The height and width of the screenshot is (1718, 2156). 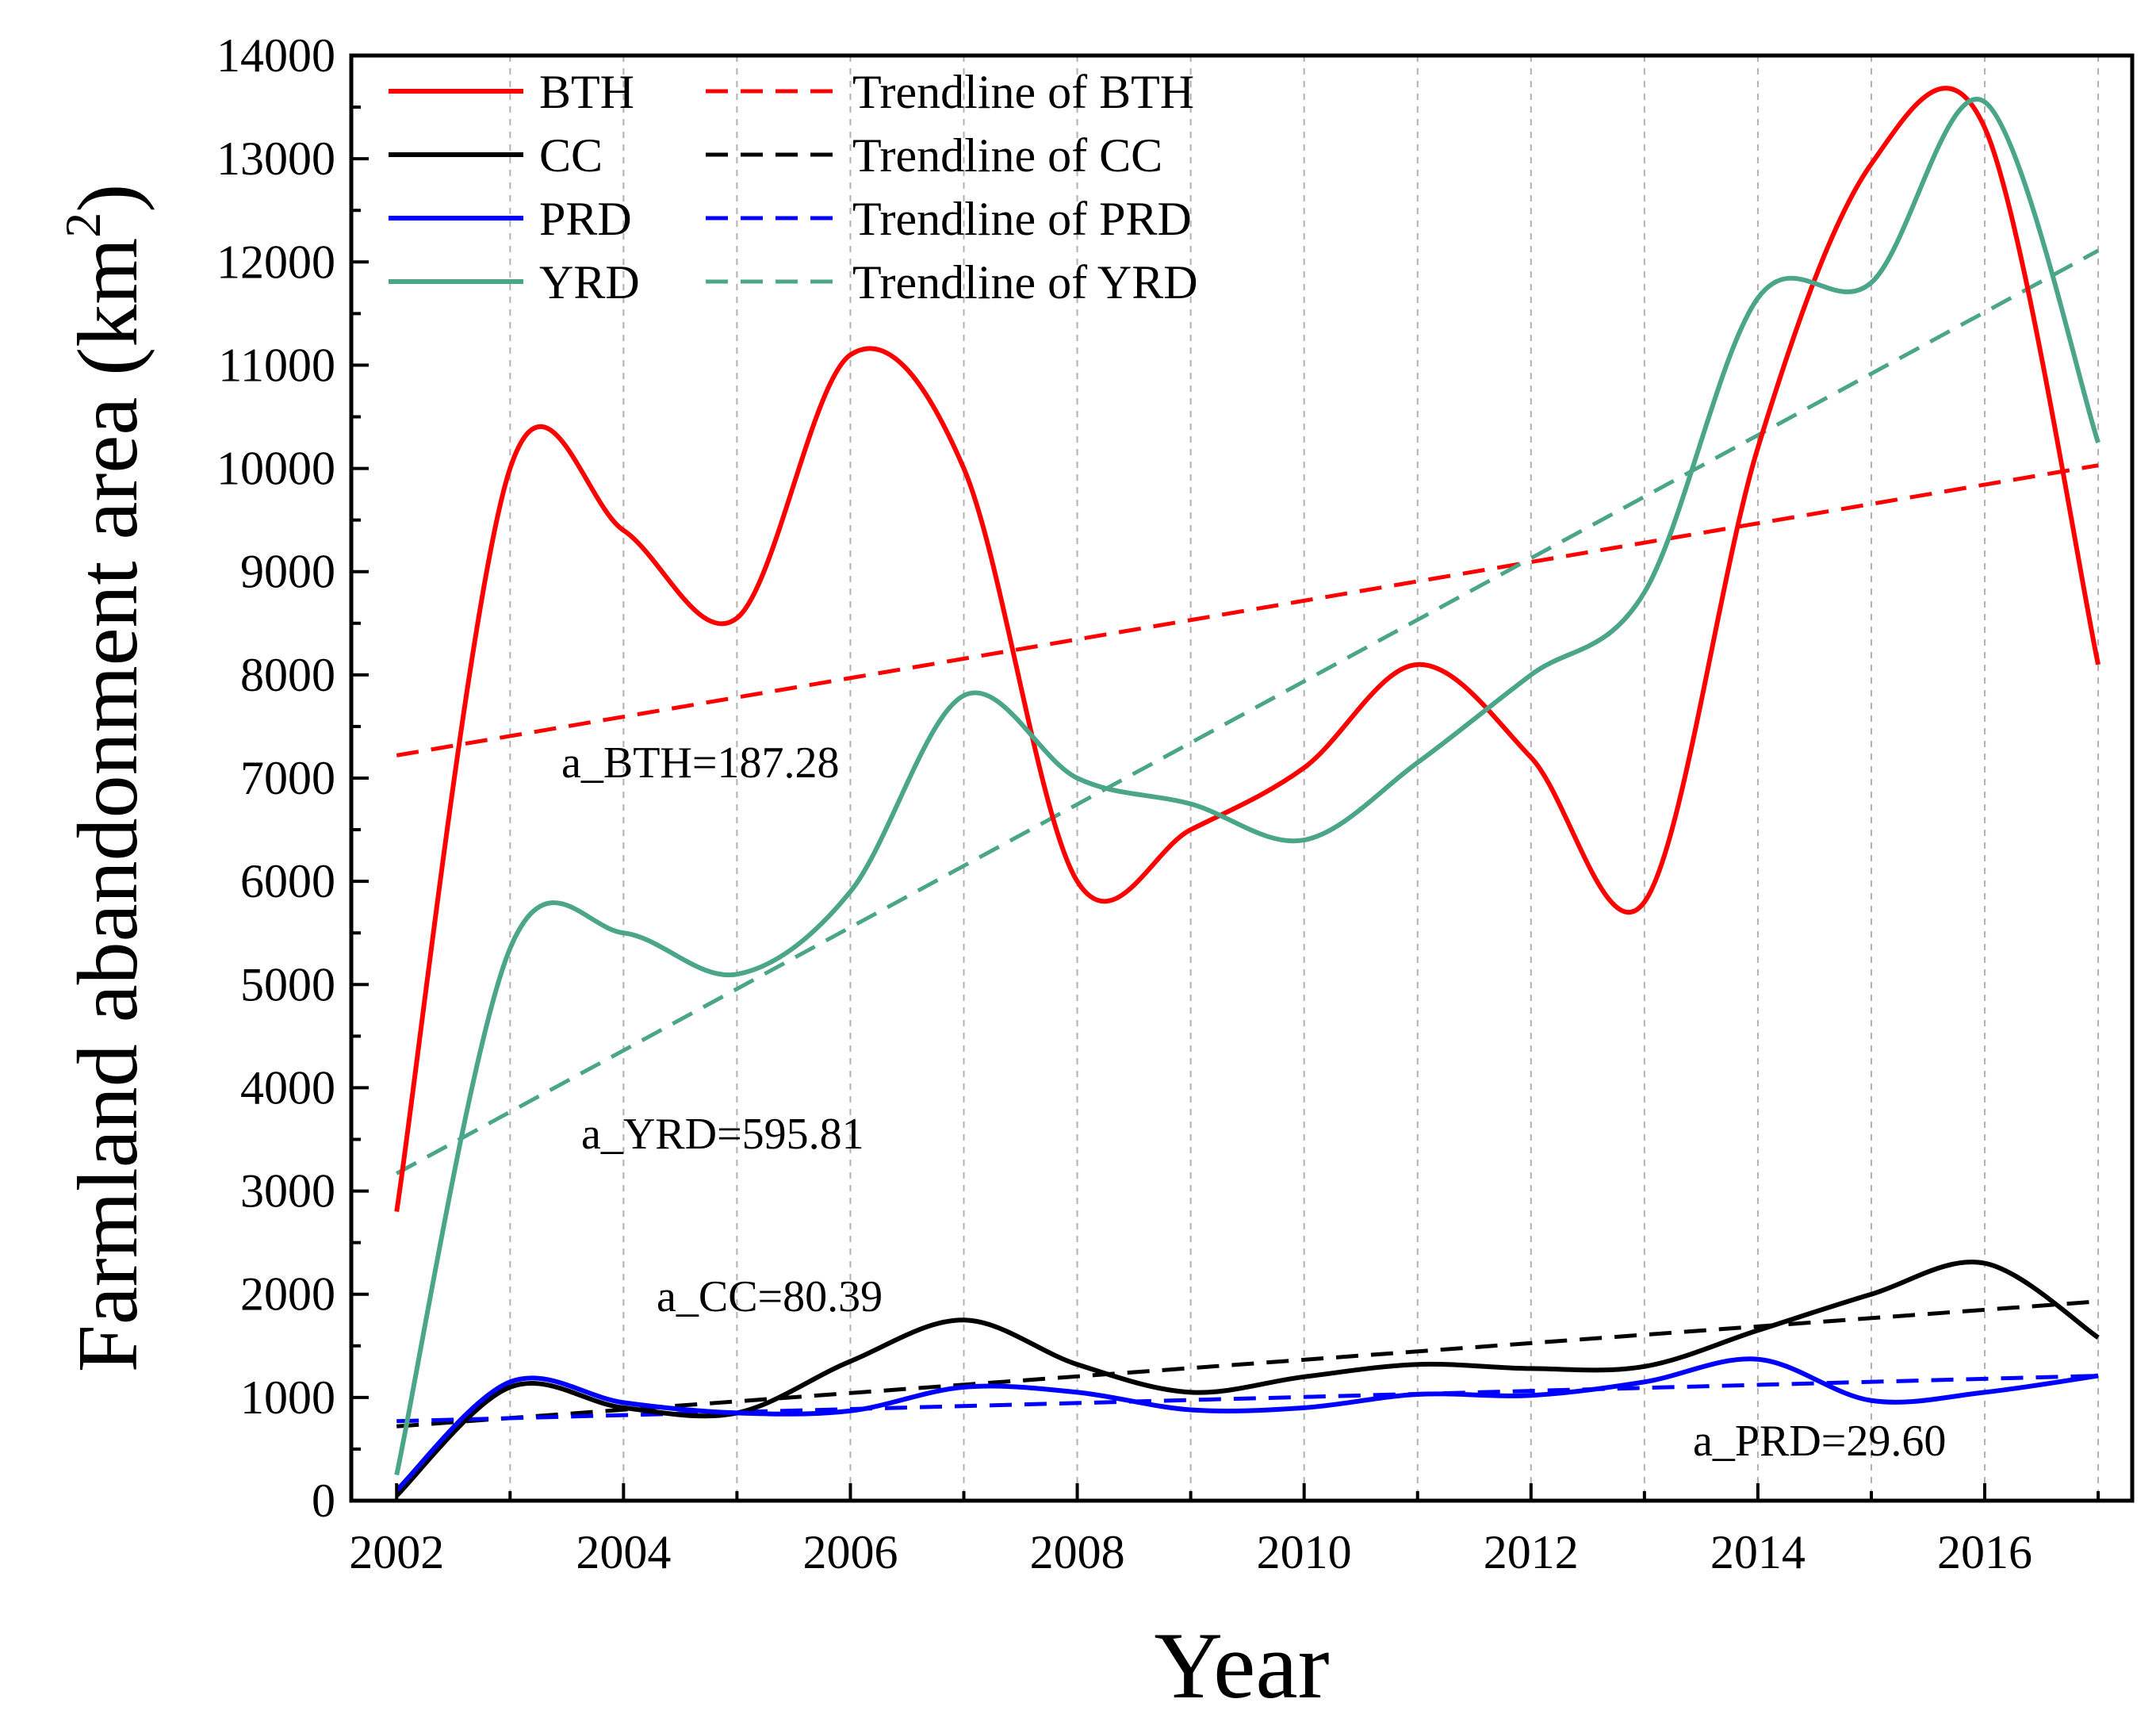 What do you see at coordinates (571, 155) in the screenshot?
I see `legend-label-cc: CC` at bounding box center [571, 155].